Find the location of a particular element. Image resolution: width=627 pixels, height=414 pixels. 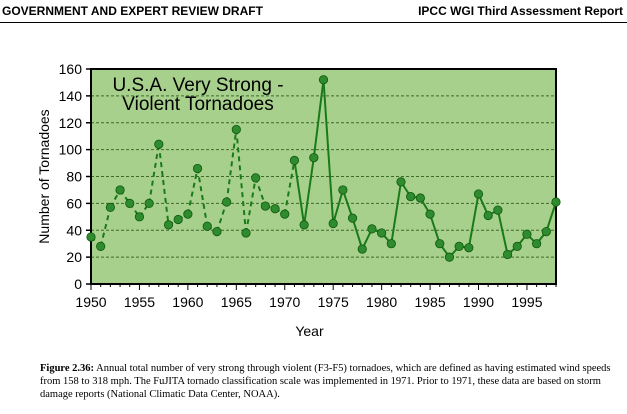

y-tick-label: 100 is located at coordinates (71, 150).